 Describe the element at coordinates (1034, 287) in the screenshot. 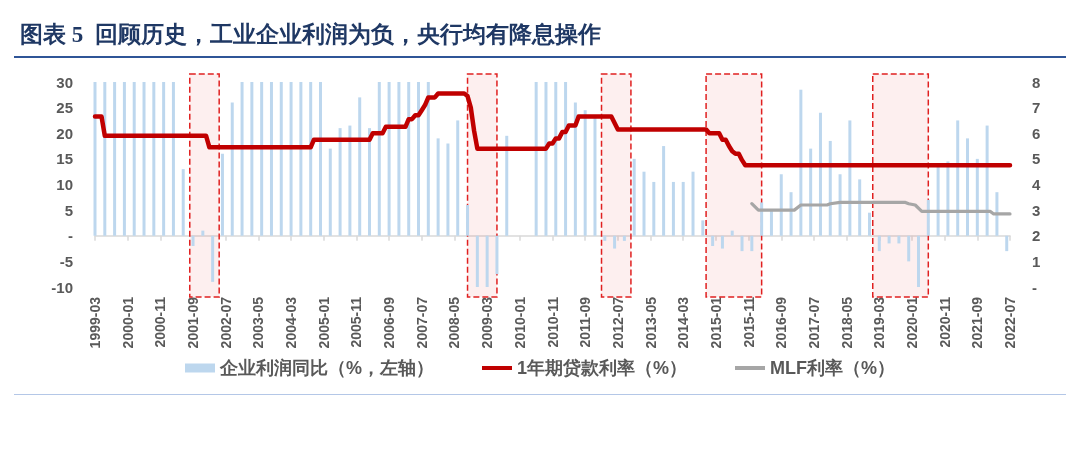

I see `y2-tick-label: -` at that location.